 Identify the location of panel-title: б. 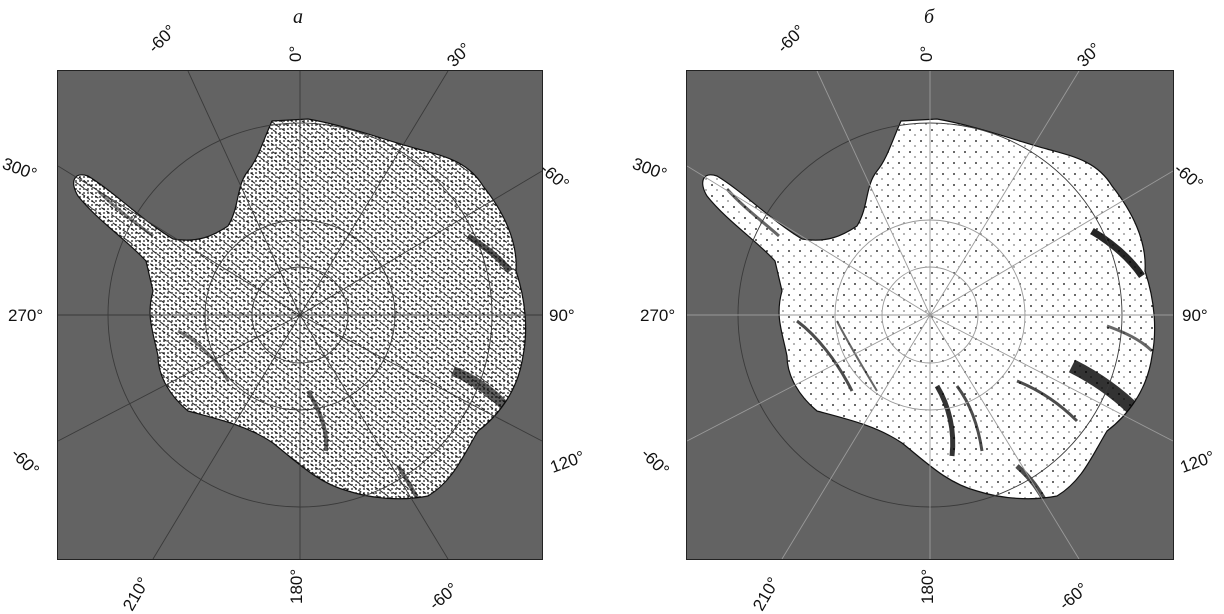
(929, 17).